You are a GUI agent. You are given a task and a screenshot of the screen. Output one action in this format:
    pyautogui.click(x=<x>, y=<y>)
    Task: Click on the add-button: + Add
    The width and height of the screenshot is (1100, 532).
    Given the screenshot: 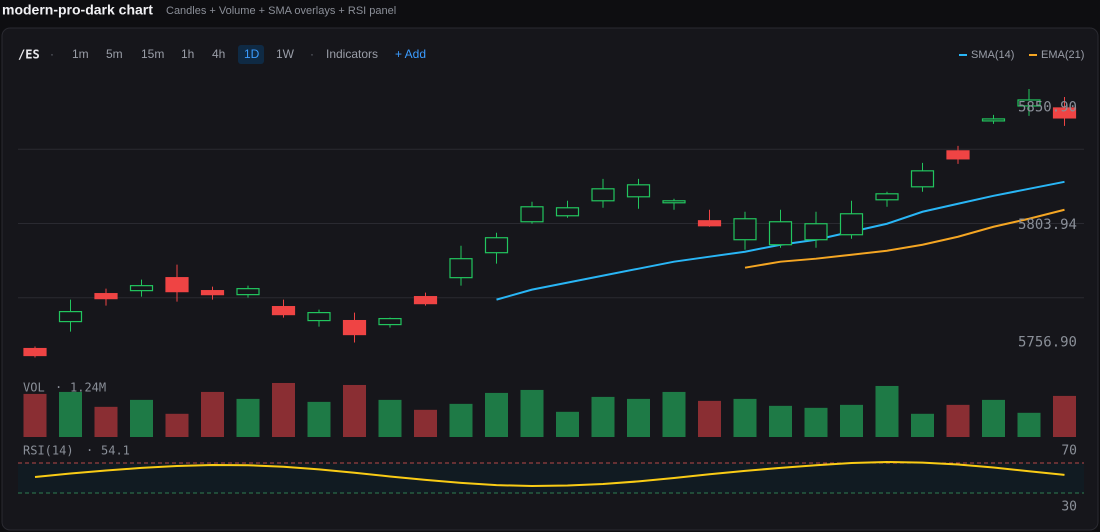 What is the action you would take?
    pyautogui.click(x=410, y=54)
    